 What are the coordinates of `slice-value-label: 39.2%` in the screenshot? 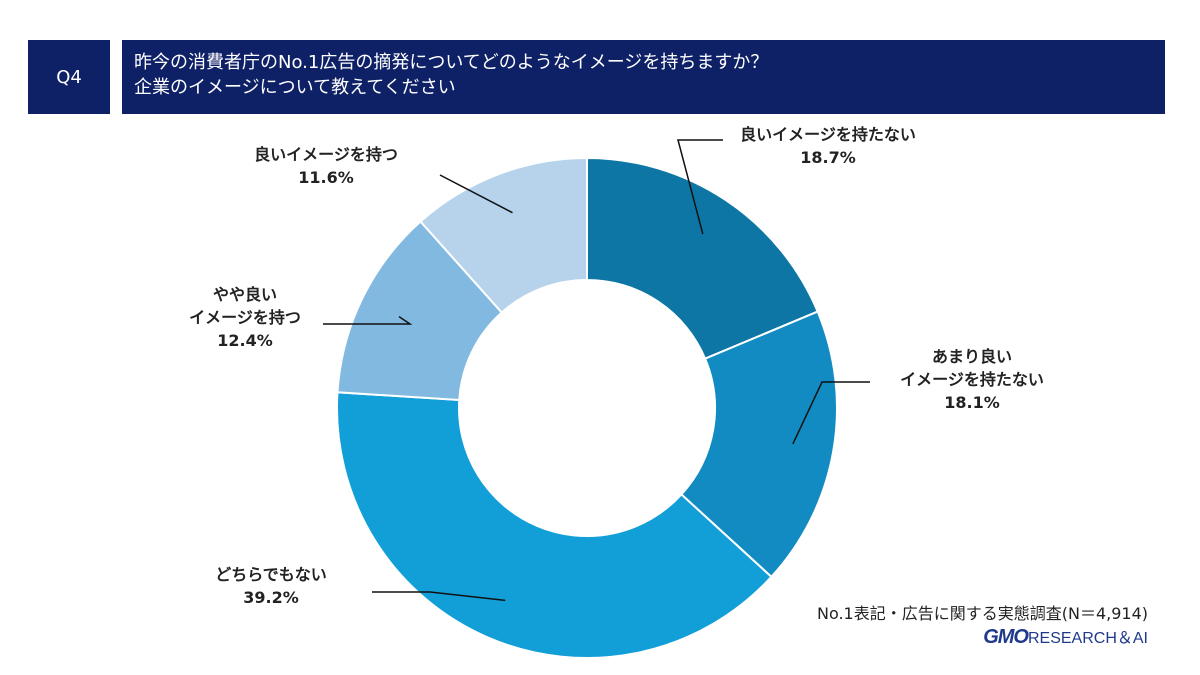 It's located at (271, 597).